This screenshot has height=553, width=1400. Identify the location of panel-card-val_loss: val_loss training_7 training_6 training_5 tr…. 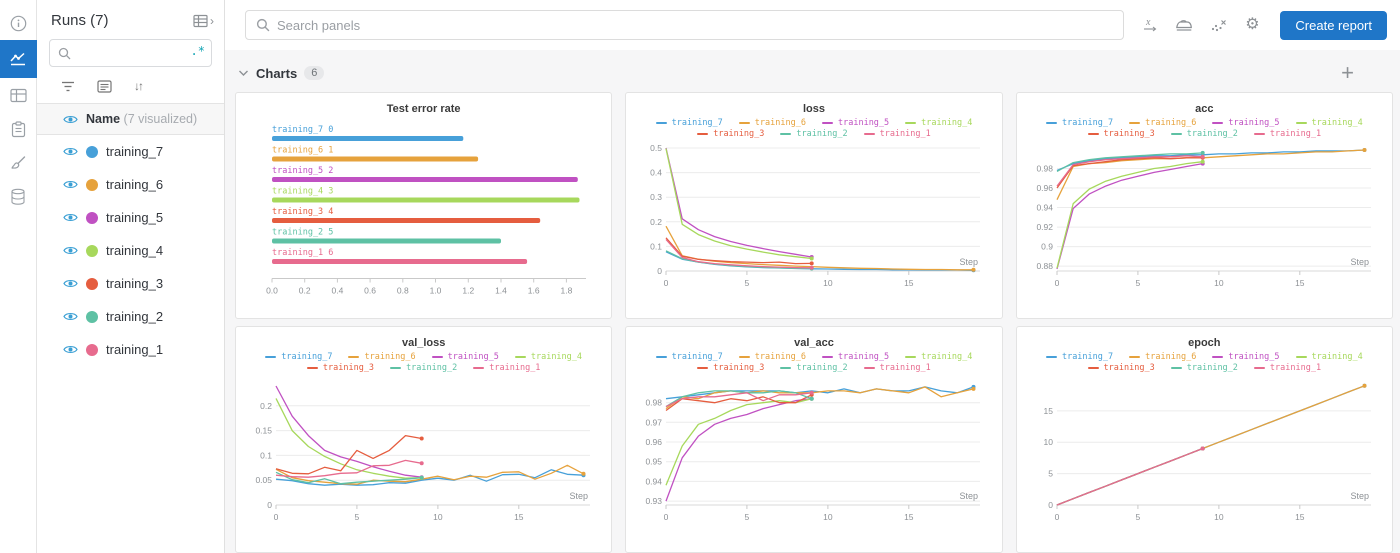
(424, 439).